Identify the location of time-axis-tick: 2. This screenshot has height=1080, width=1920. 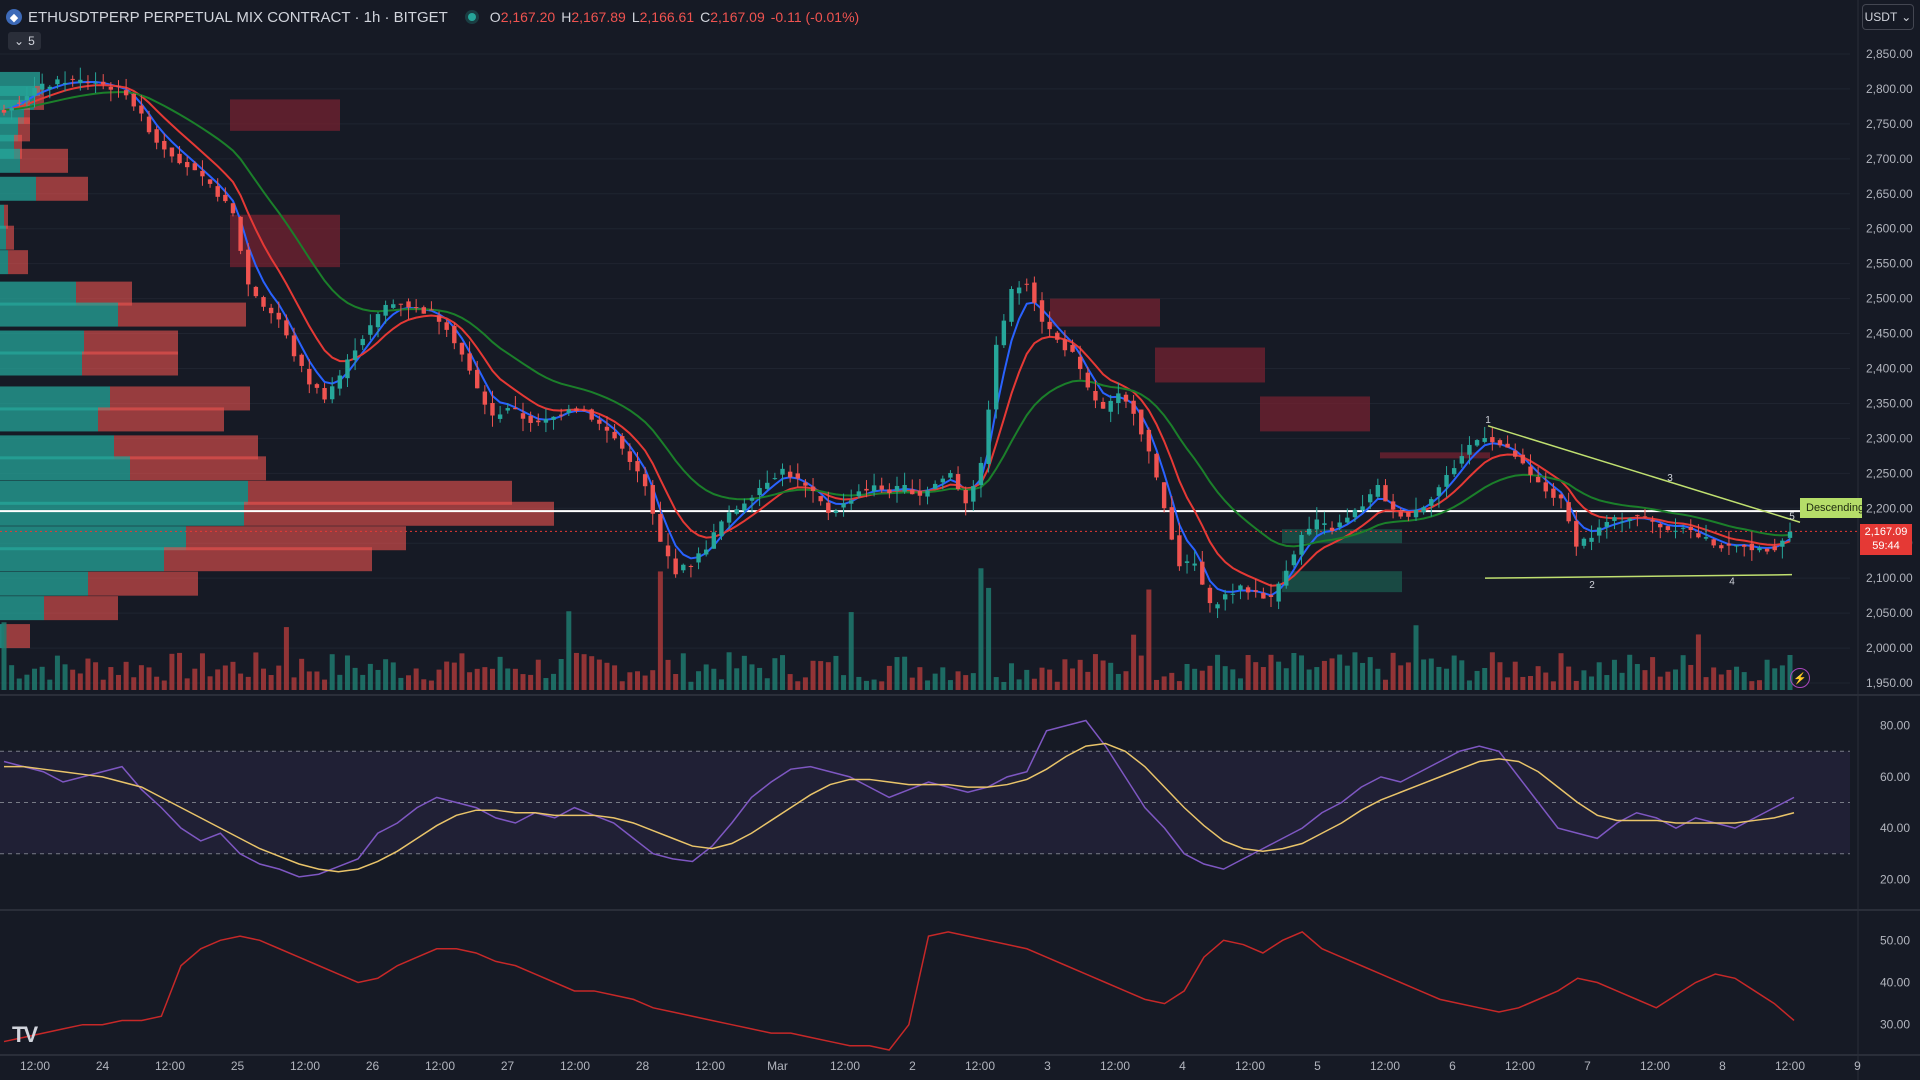
(912, 1066).